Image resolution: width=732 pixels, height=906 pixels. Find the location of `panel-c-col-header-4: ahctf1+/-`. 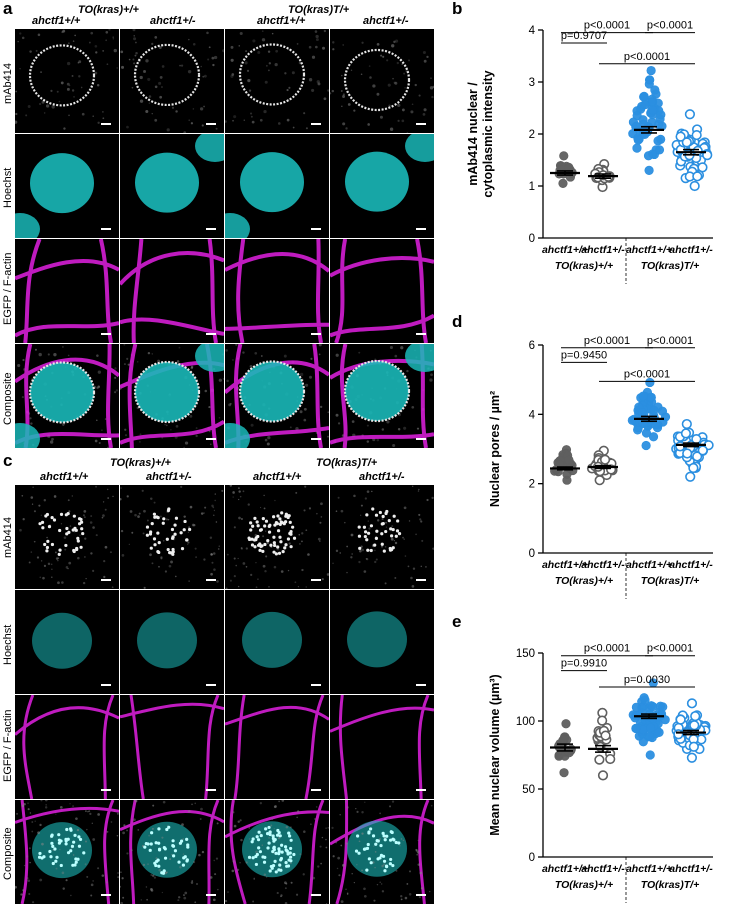

panel-c-col-header-4: ahctf1+/- is located at coordinates (382, 477).